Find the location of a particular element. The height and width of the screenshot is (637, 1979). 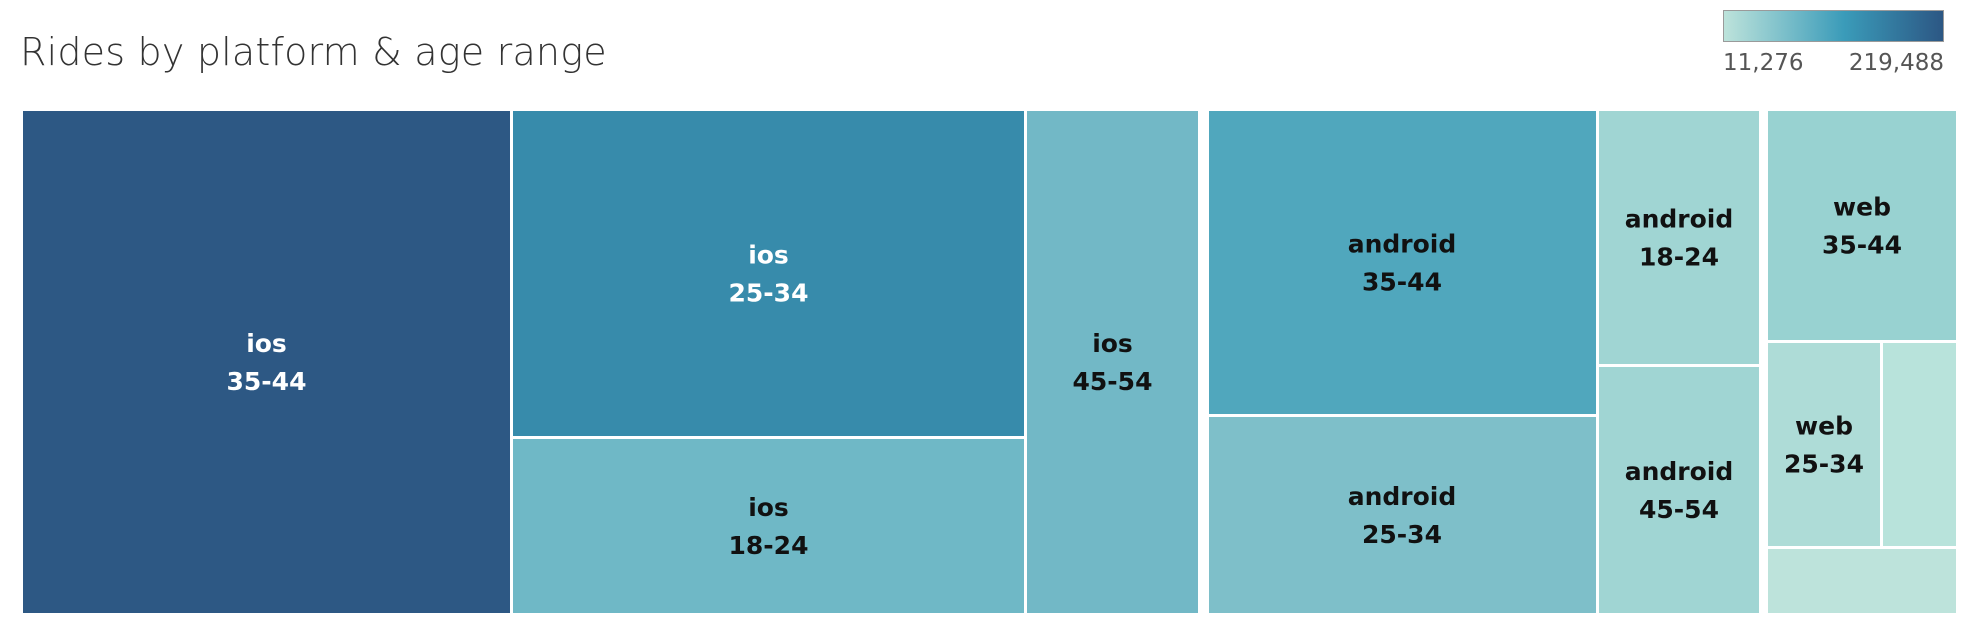

color-legend: 11,276 219,488 is located at coordinates (1833, 45).